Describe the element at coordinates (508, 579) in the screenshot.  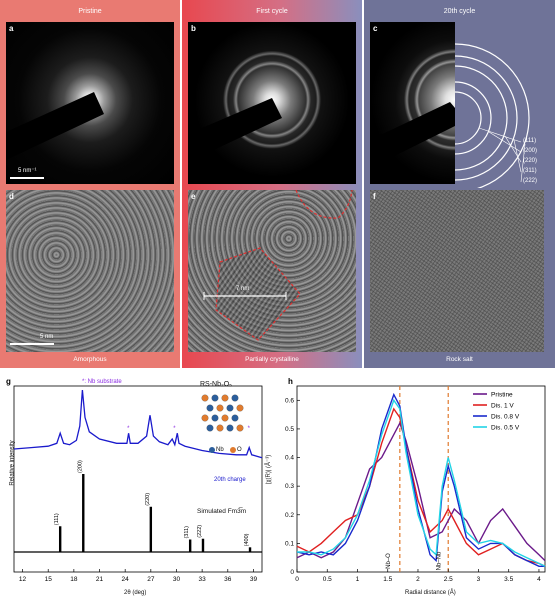
I see `x-tick-label: 3.5` at that location.